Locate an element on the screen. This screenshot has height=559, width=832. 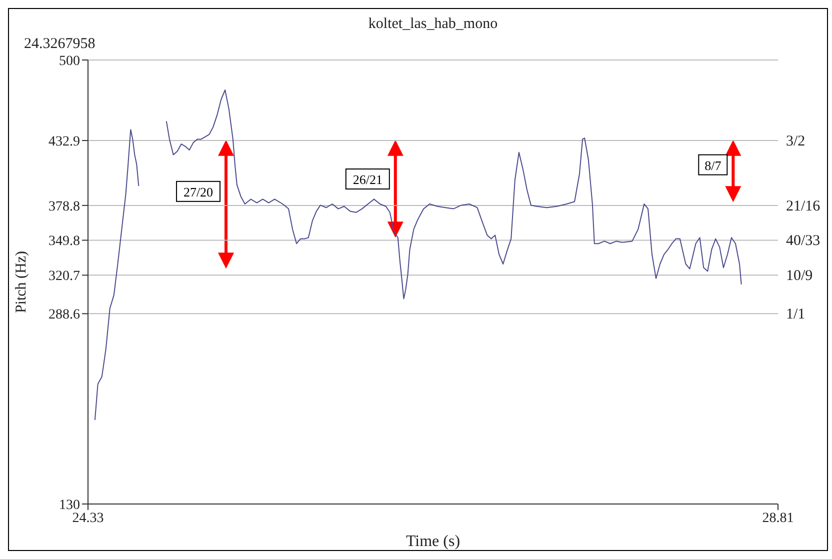
text: 21/16 is located at coordinates (803, 206).